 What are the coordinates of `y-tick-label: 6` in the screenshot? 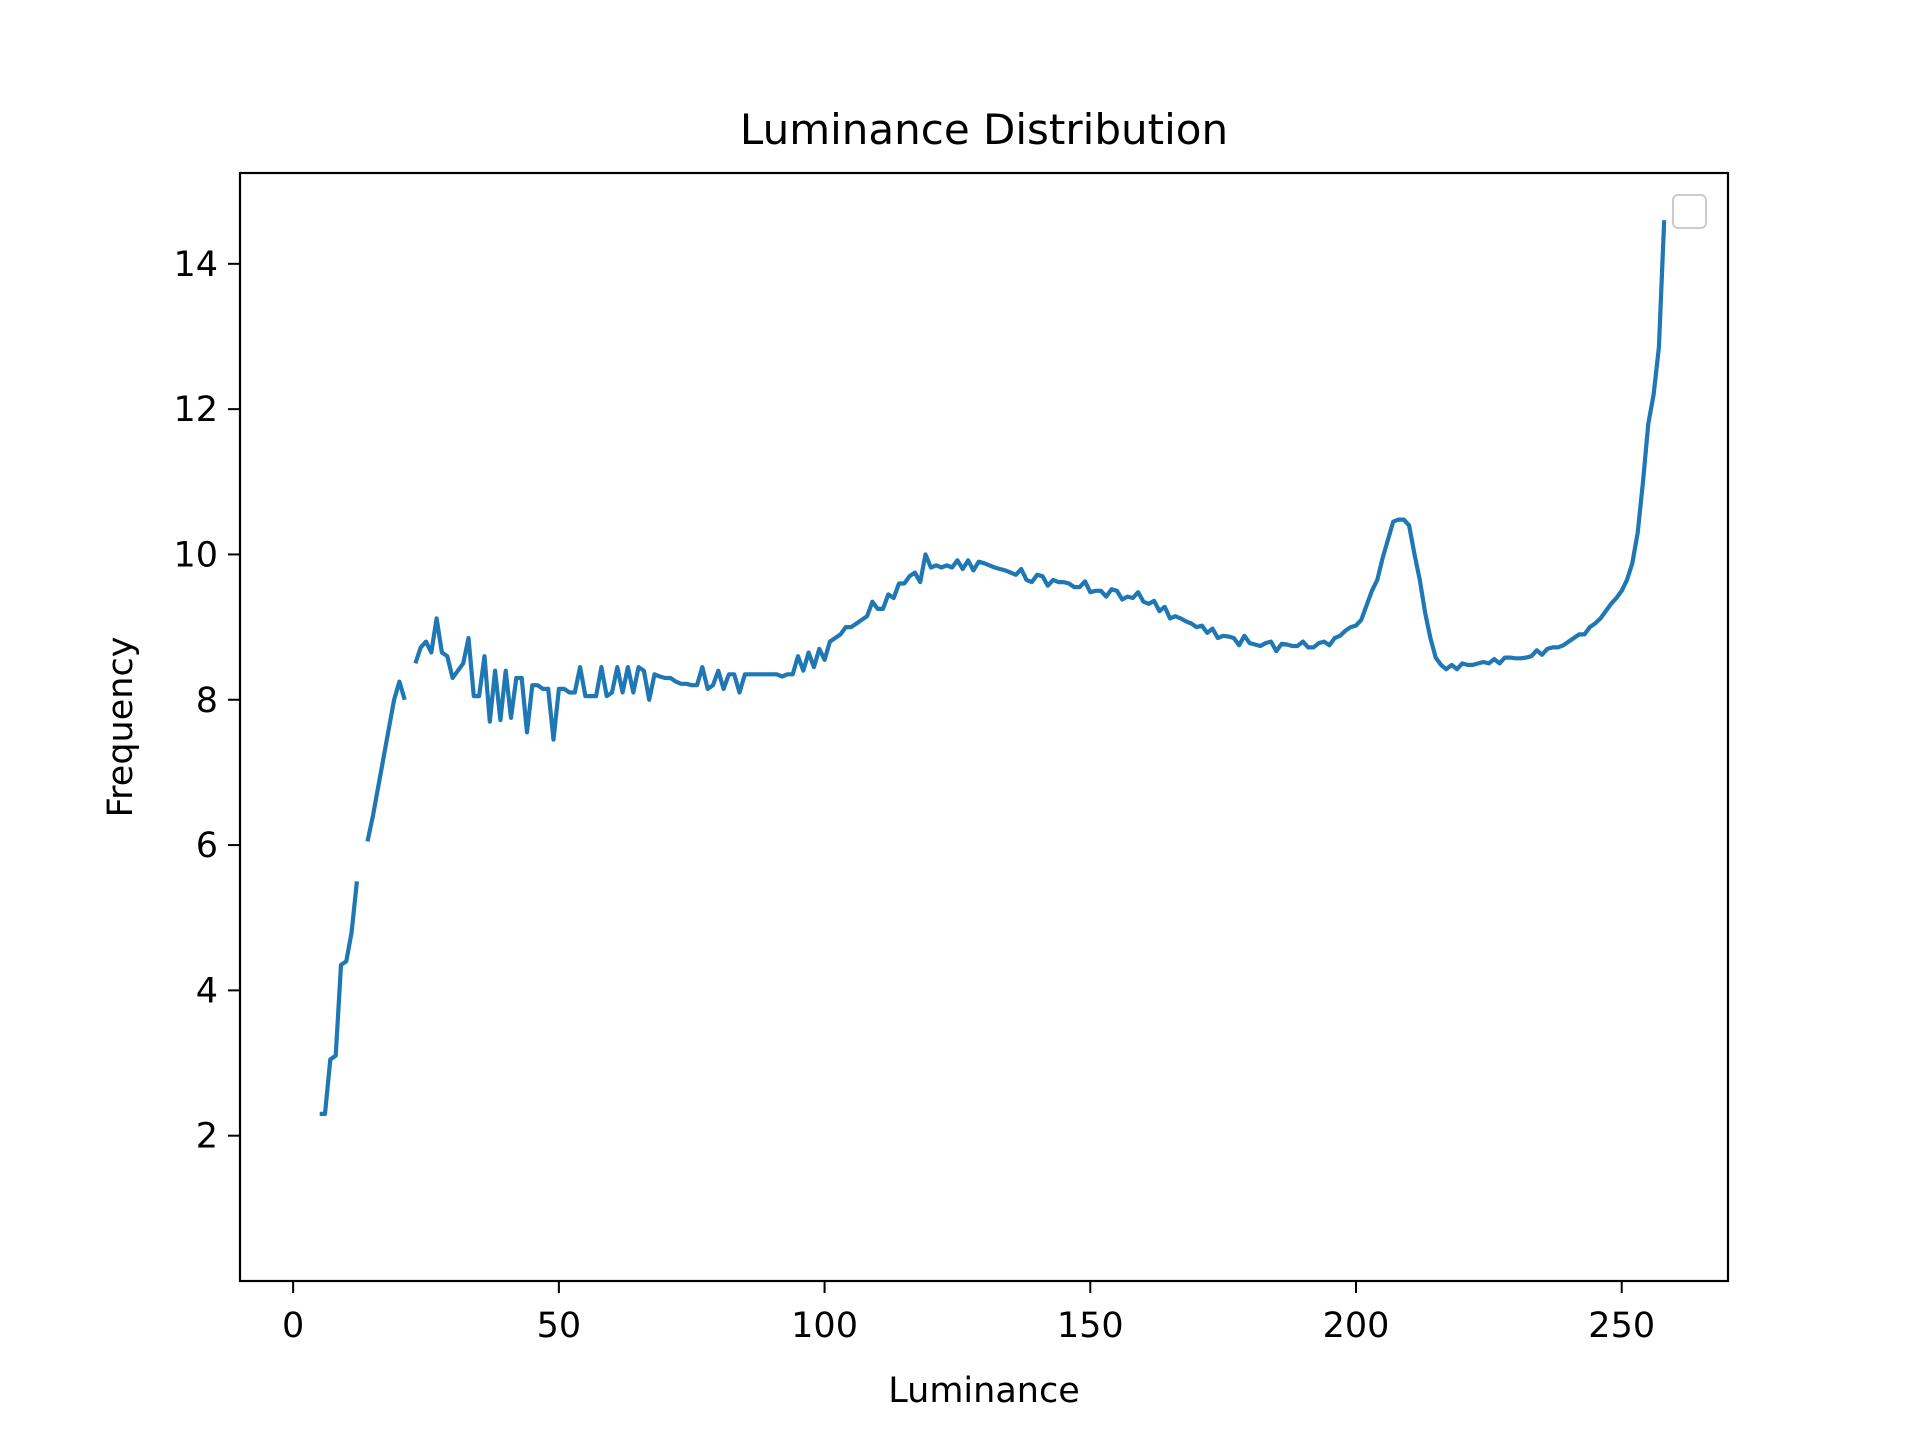 It's located at (207, 846).